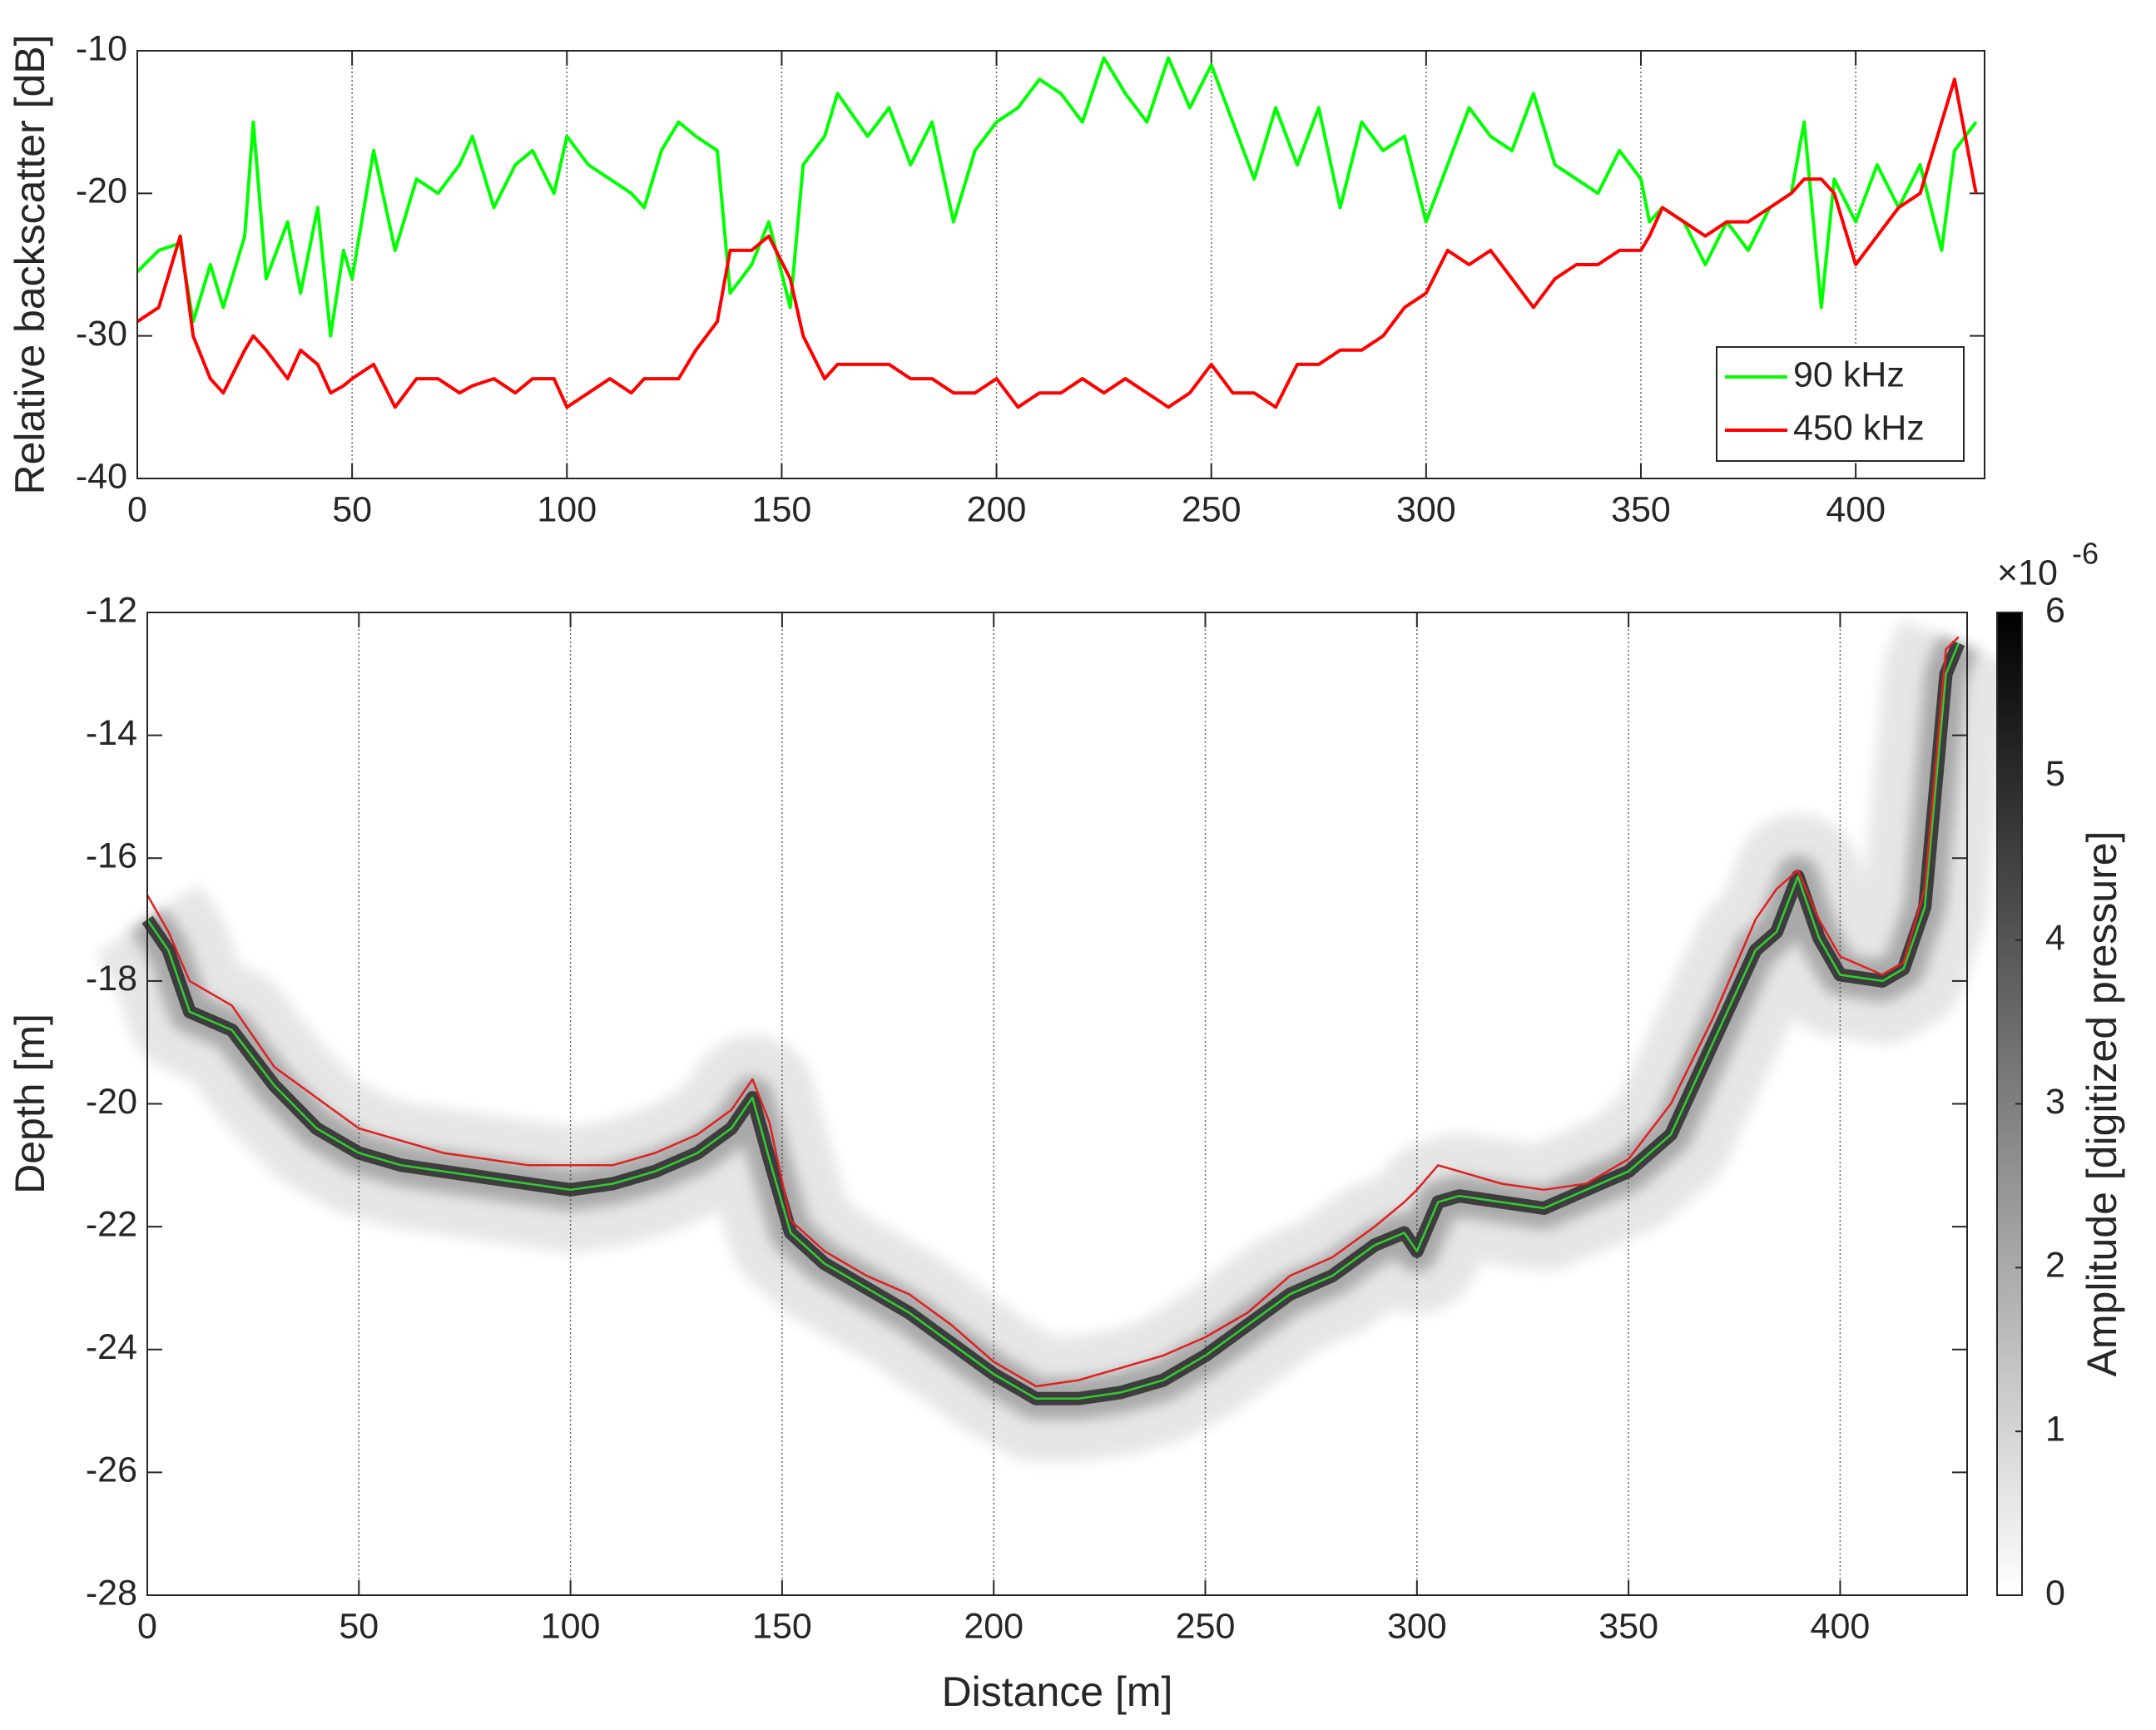 This screenshot has width=2156, height=1730. What do you see at coordinates (30, 1104) in the screenshot?
I see `y-axis-label: Depth [m]` at bounding box center [30, 1104].